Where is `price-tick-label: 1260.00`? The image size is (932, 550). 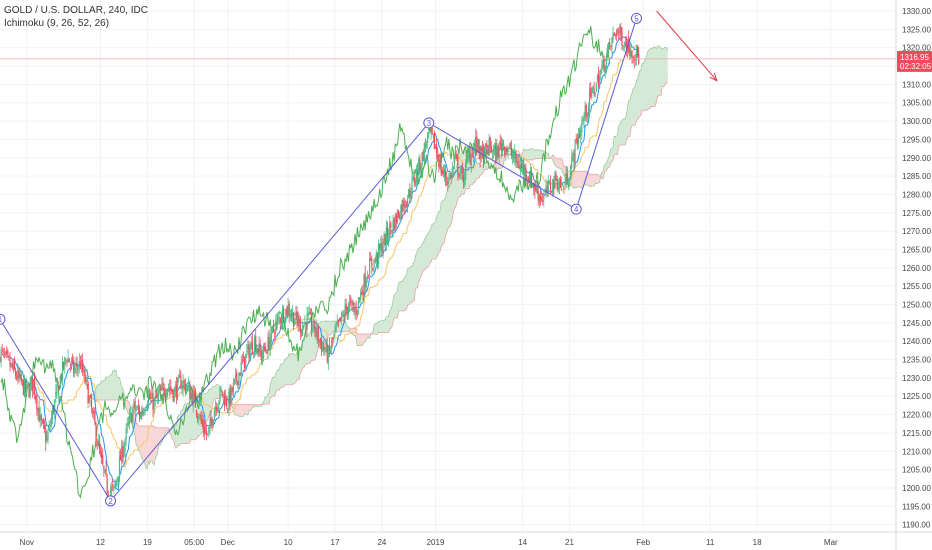 price-tick-label: 1260.00 is located at coordinates (916, 268).